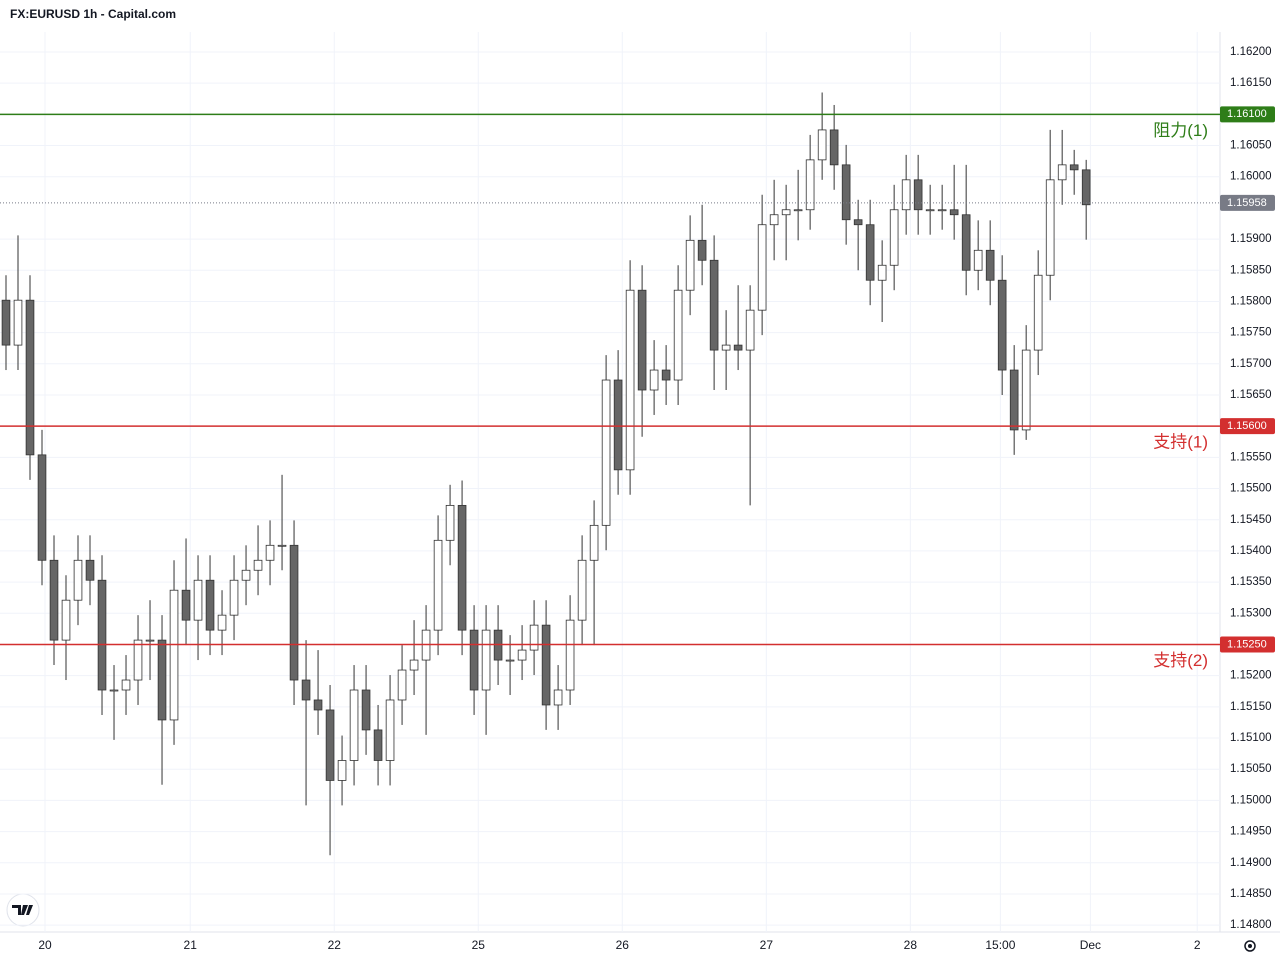 This screenshot has width=1280, height=960. Describe the element at coordinates (1090, 945) in the screenshot. I see `x-tick-label: Dec` at that location.